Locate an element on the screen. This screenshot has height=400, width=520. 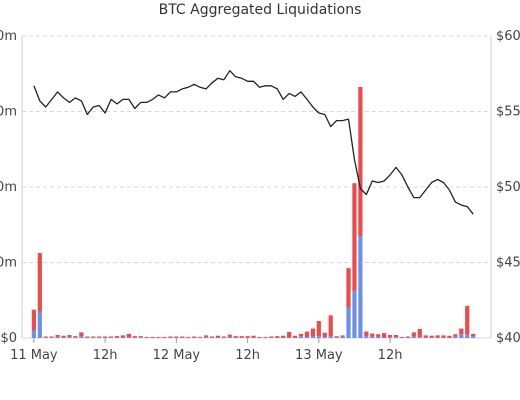
x-tick-label: 13 May is located at coordinates (319, 355).